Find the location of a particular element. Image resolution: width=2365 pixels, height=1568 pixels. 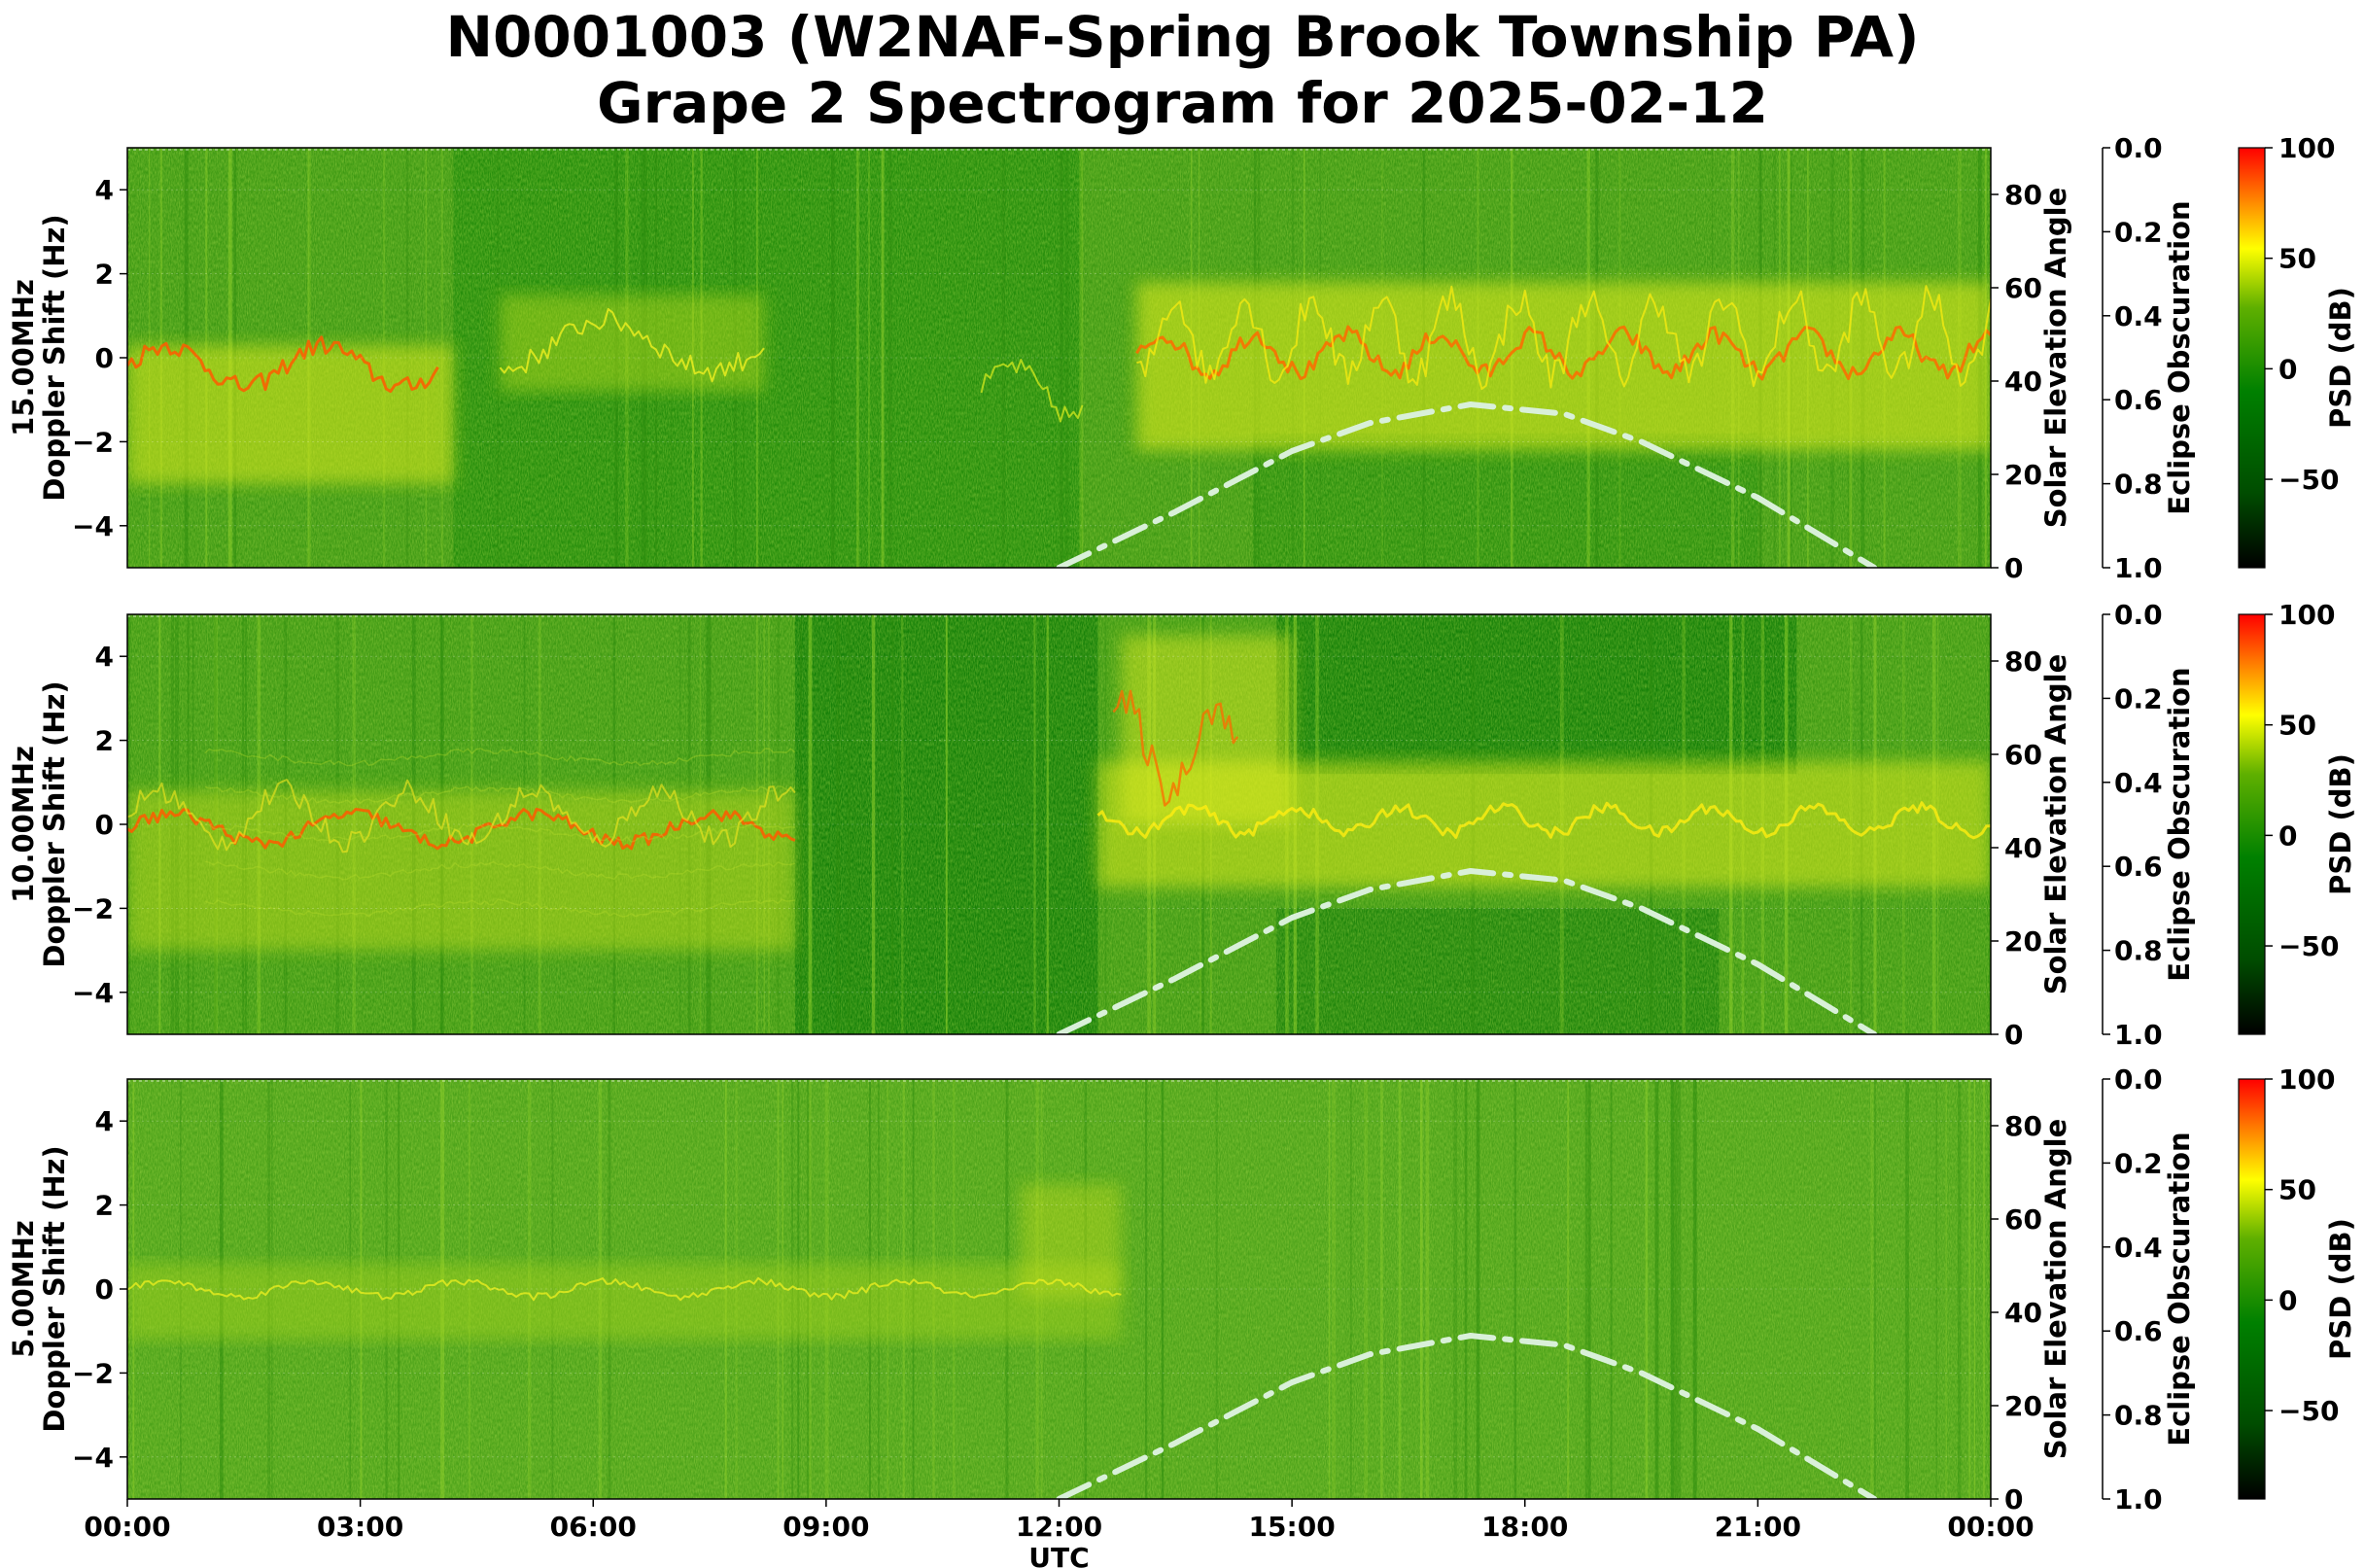

panel-frequency-label: 5.00MHz is located at coordinates (23, 1289).